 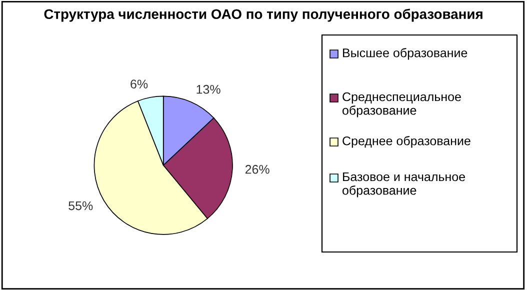 I want to click on legend-label: Базовое и начальное образование, so click(x=403, y=185).